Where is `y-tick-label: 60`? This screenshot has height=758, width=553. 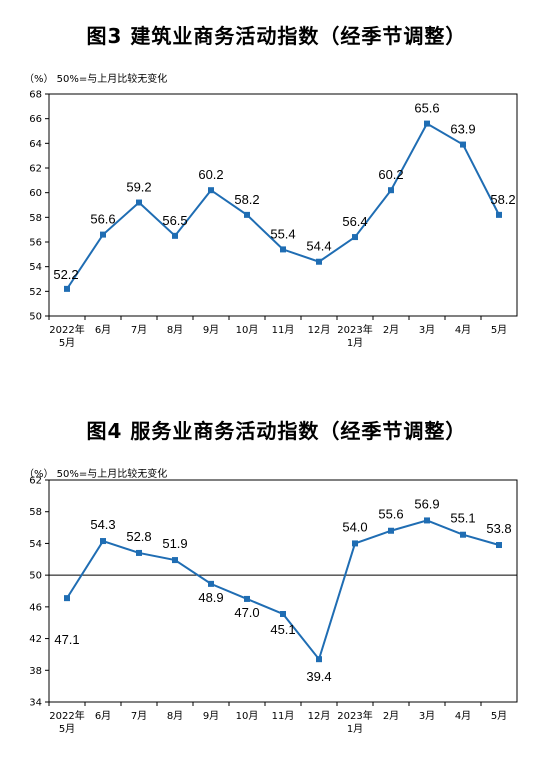
y-tick-label: 60 is located at coordinates (35, 193).